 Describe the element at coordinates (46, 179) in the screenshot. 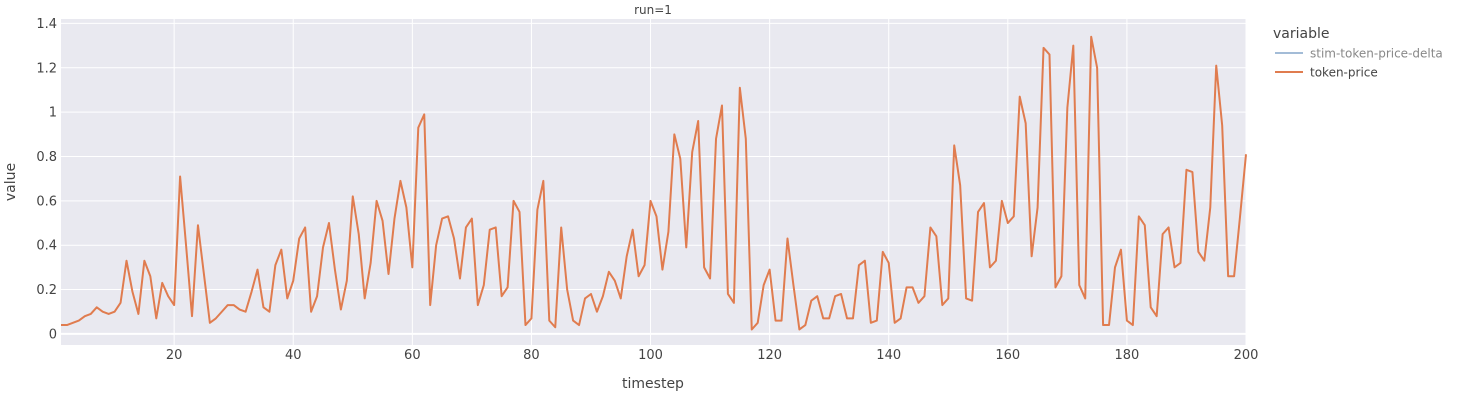

I see `y-tick-labels: 0 0.2 0.4 0.6 0.8 1 1.2 1.4` at that location.